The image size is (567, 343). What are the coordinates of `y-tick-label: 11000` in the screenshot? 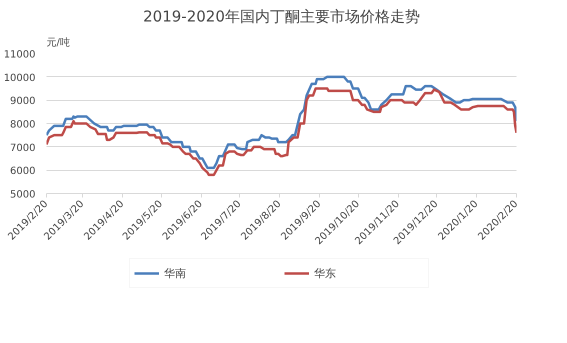 It's located at (20, 55).